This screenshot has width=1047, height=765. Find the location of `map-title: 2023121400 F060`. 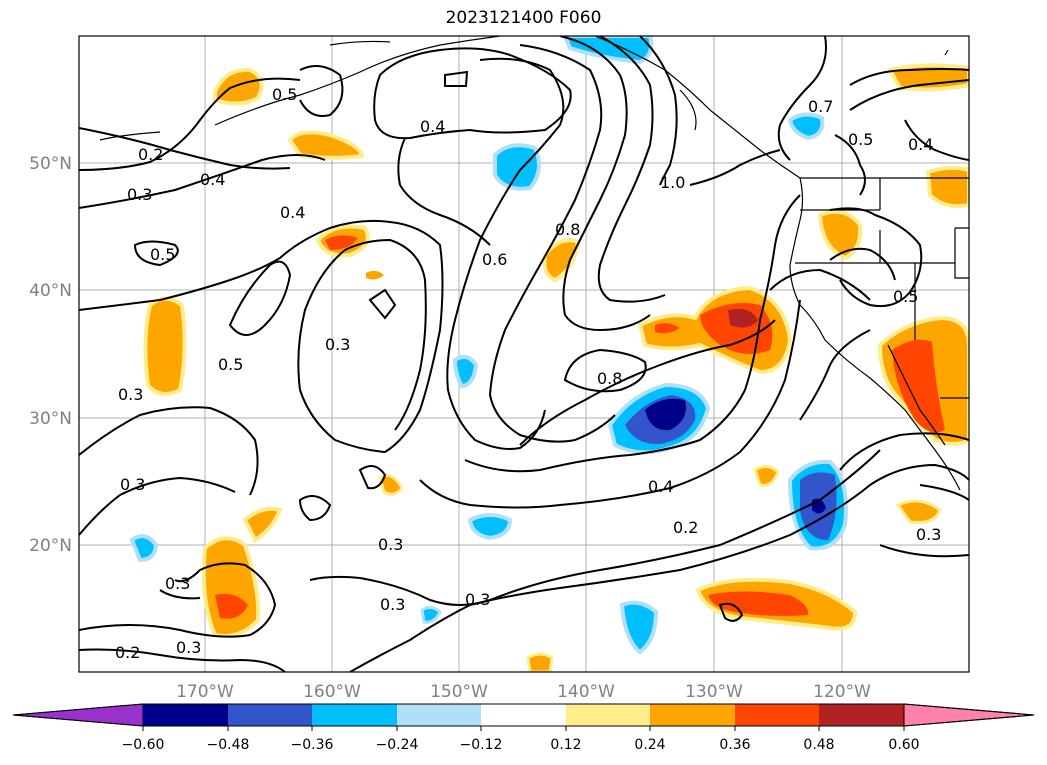

map-title: 2023121400 F060 is located at coordinates (523, 18).